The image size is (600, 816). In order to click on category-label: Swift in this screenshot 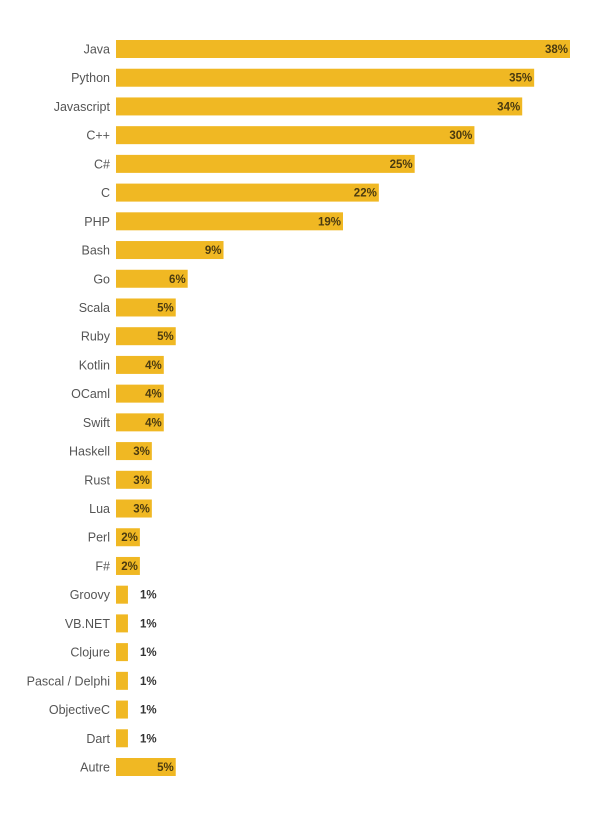, I will do `click(97, 423)`.